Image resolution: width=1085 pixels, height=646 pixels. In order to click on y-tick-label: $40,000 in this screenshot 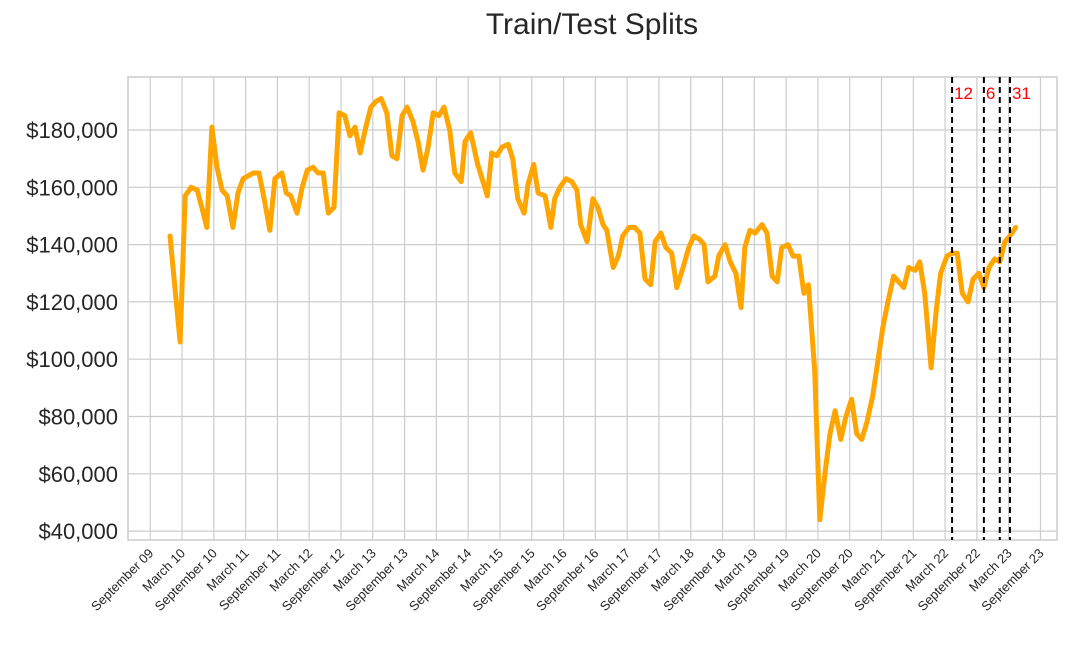, I will do `click(78, 531)`.